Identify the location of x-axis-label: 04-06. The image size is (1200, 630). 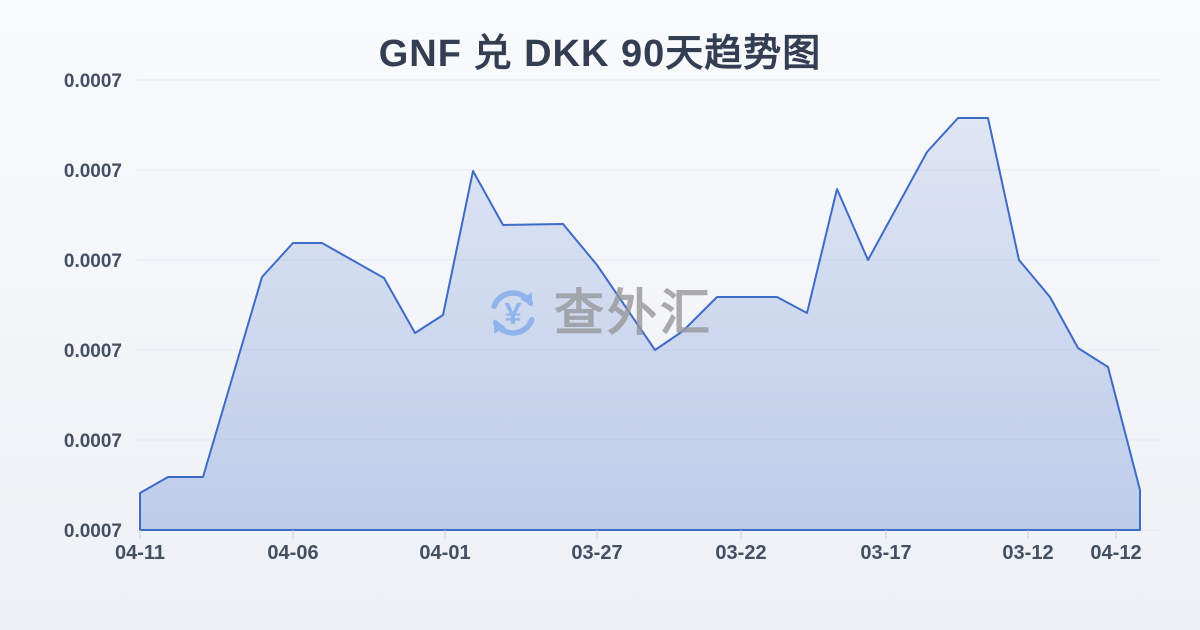
(292, 553).